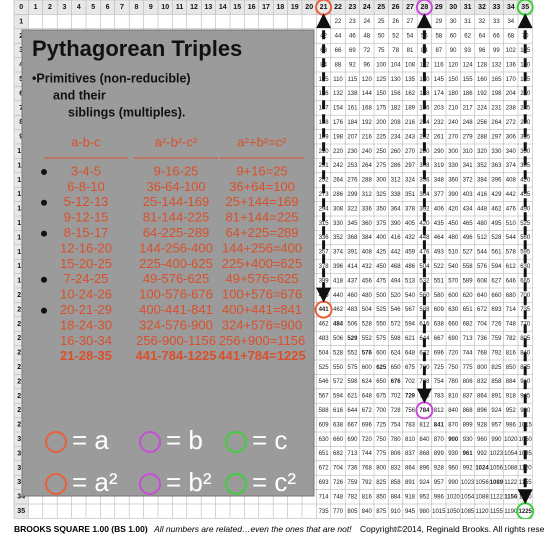  I want to click on table-cell: 806, so click(396, 454).